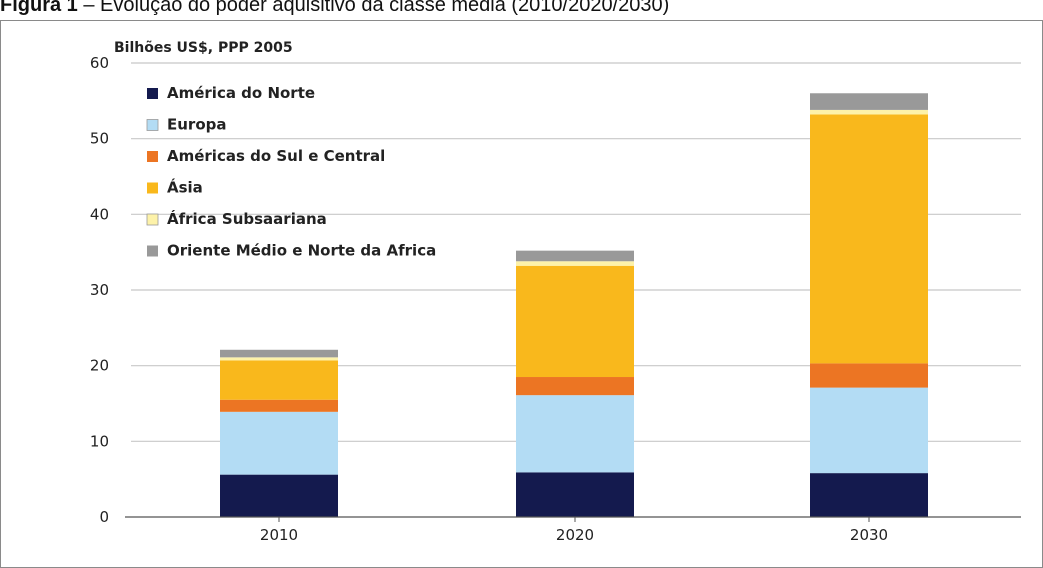 Image resolution: width=1043 pixels, height=568 pixels. I want to click on legend-label-asia: Ásia, so click(185, 187).